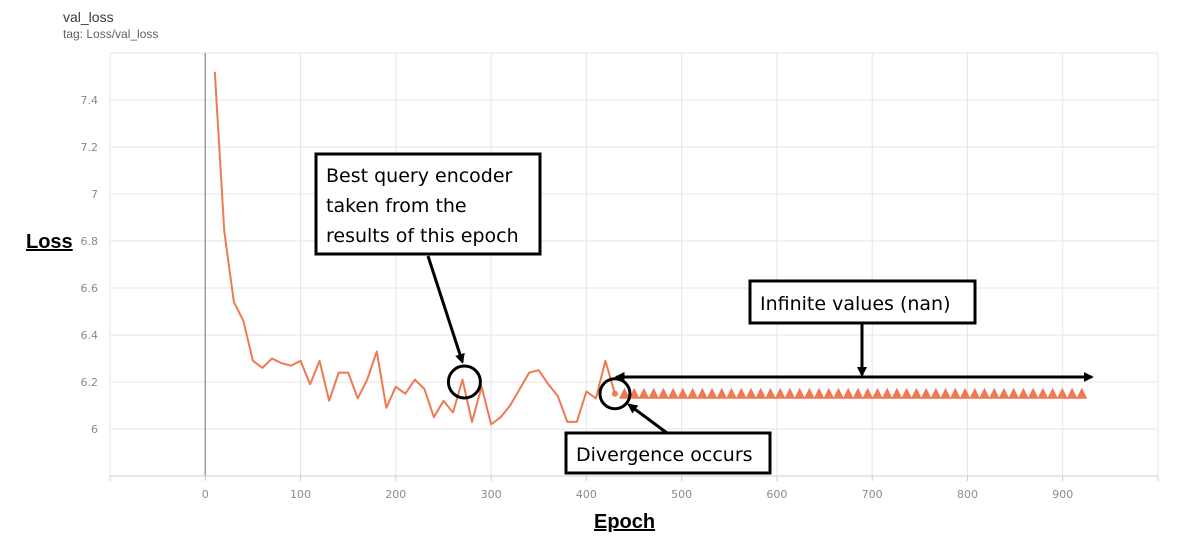 The image size is (1183, 547). I want to click on x-tick-label: 500, so click(681, 494).